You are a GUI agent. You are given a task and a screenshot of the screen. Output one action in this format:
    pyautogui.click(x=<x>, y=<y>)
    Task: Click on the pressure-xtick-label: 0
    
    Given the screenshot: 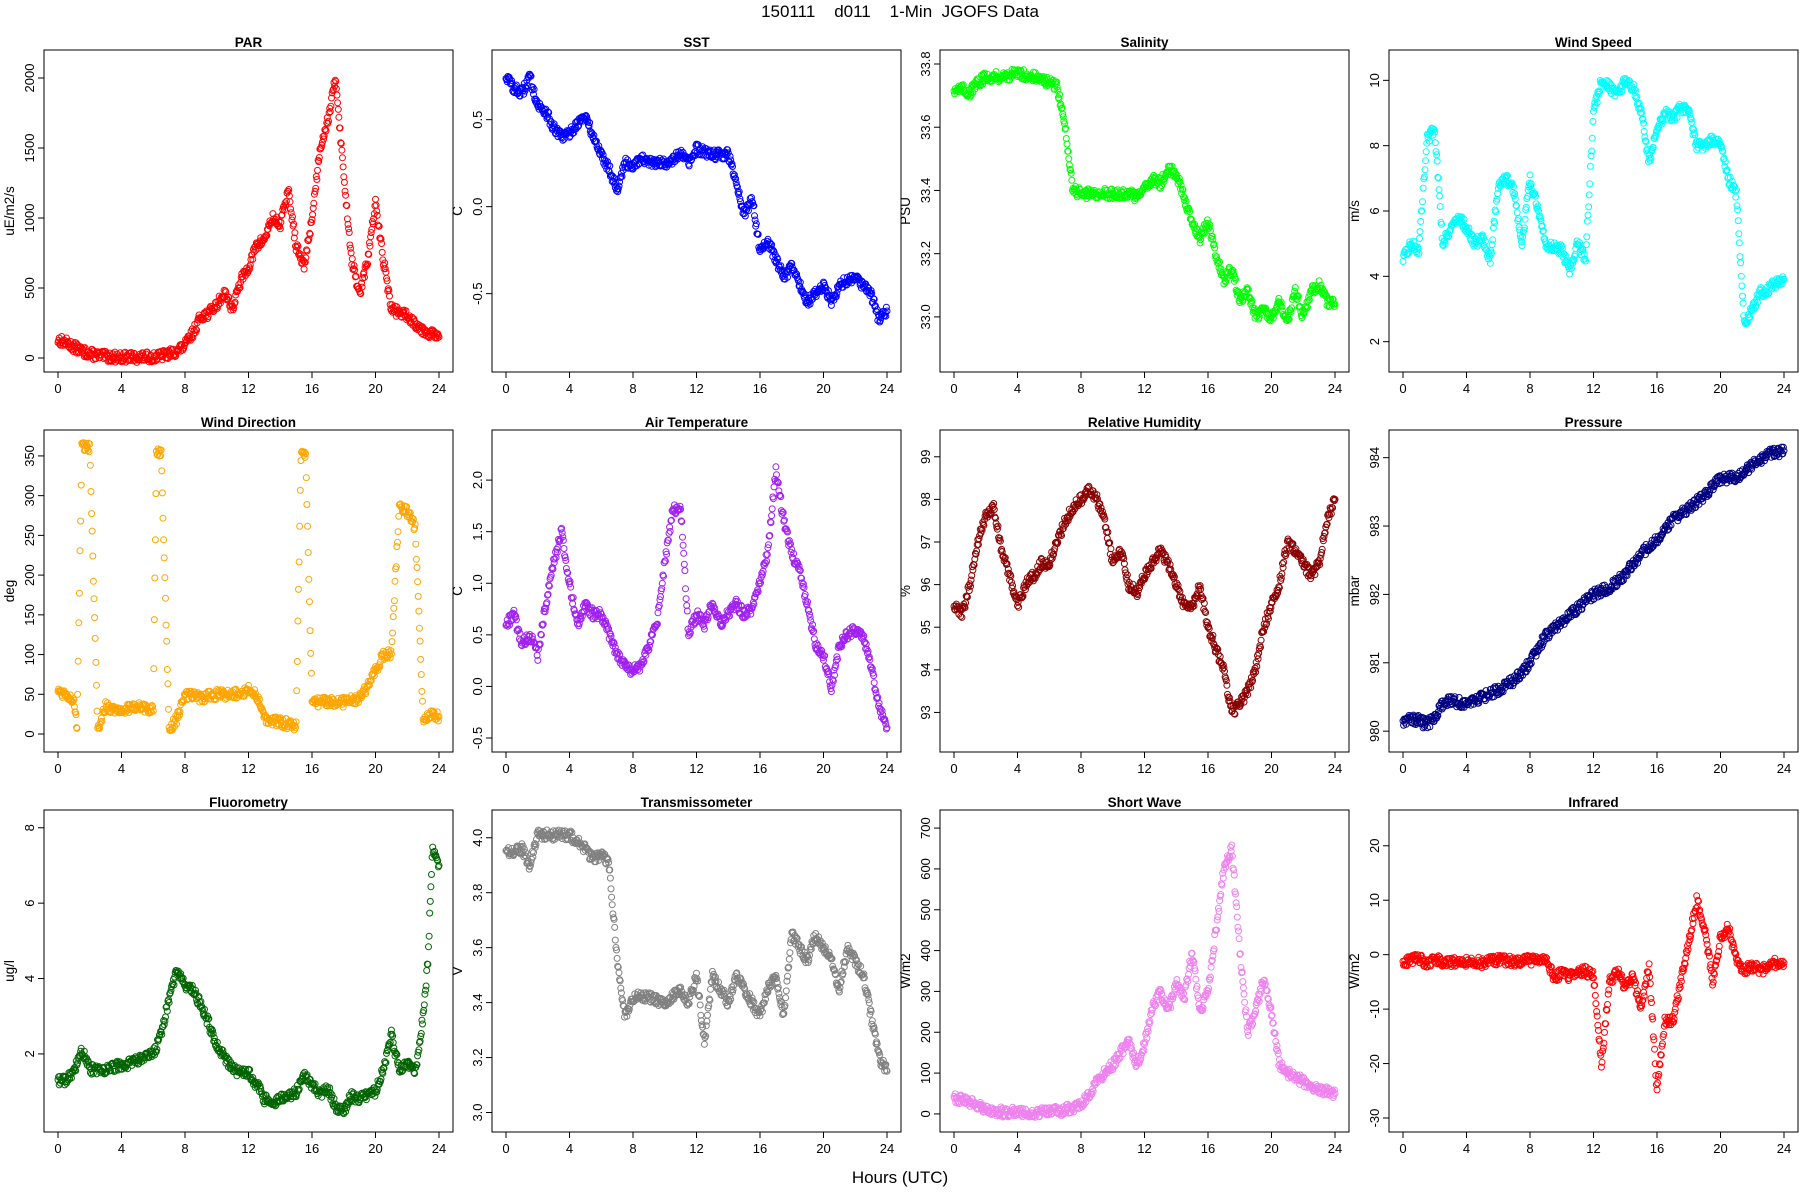 What is the action you would take?
    pyautogui.click(x=1402, y=768)
    